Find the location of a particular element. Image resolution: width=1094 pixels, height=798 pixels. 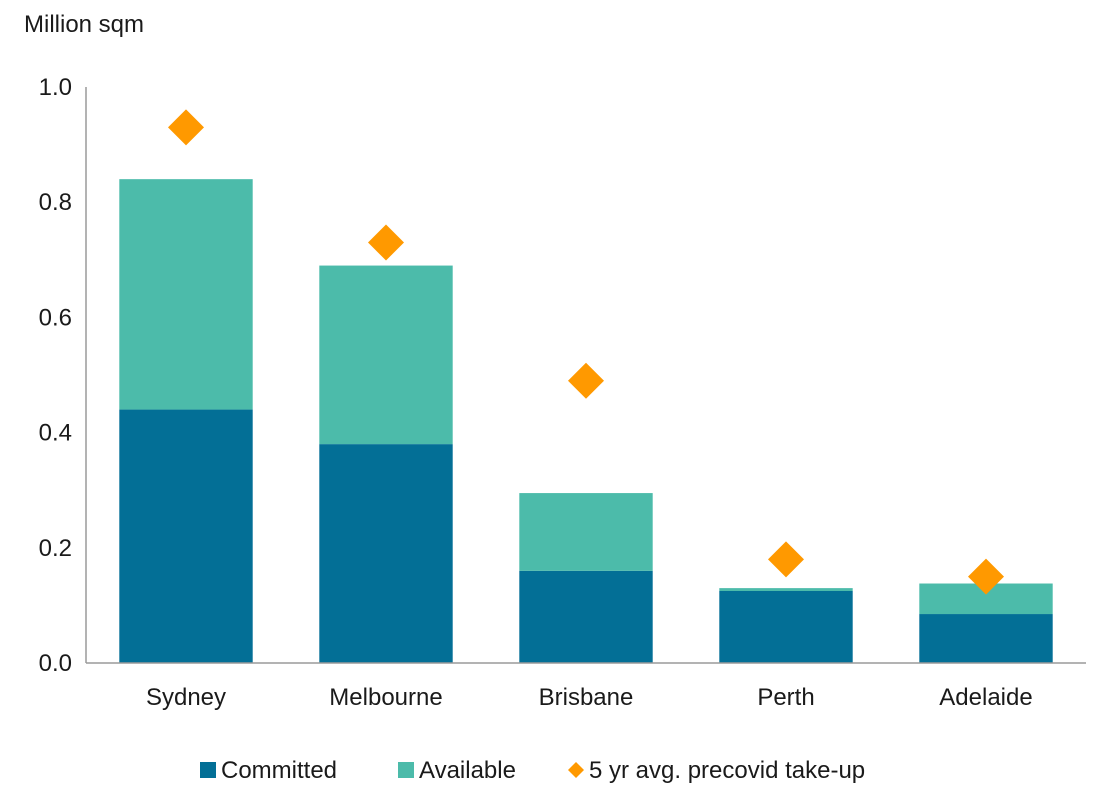

legend-swatch-committed is located at coordinates (208, 770).